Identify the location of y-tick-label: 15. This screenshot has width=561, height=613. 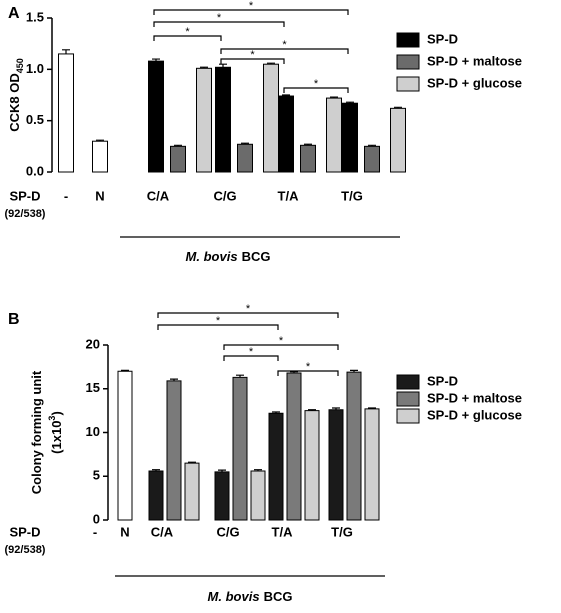
(93, 387).